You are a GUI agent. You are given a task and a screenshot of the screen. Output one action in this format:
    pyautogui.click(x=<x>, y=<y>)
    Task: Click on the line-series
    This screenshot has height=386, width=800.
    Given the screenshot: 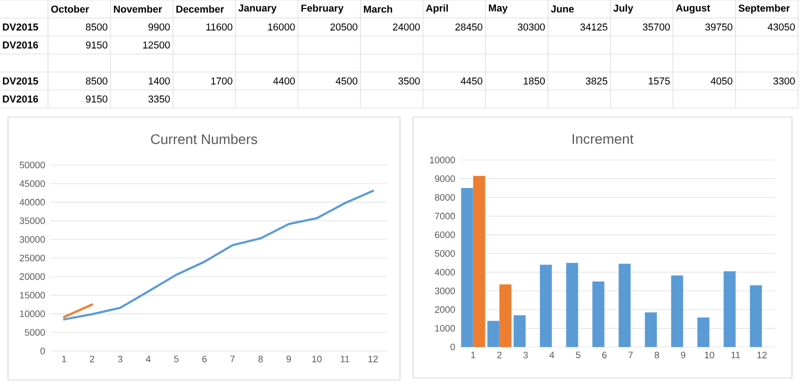 What is the action you would take?
    pyautogui.click(x=218, y=255)
    